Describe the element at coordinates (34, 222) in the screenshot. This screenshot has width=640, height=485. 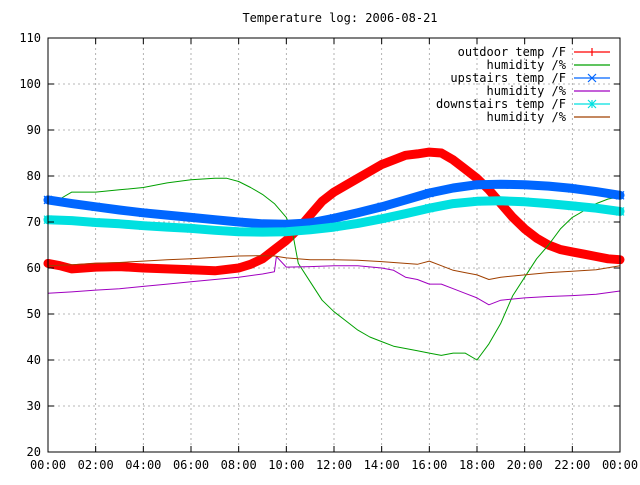
I see `y-tick-label: 70` at that location.